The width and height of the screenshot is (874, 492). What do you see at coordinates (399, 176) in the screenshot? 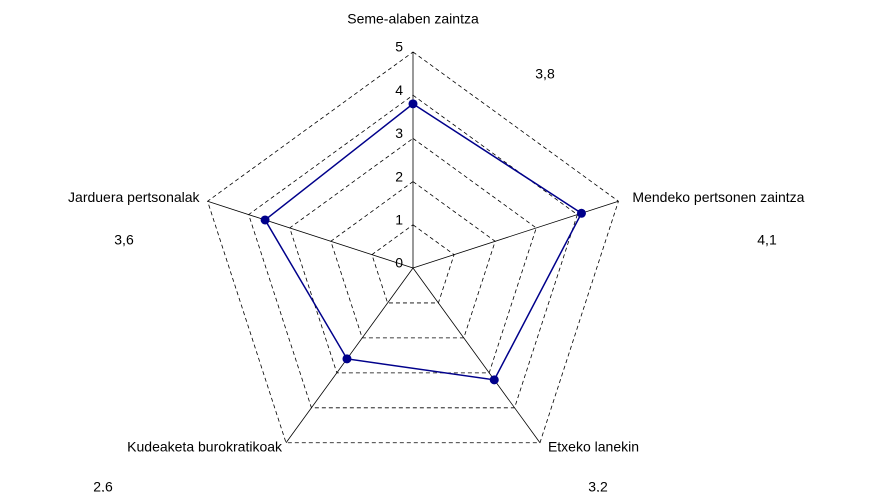
I see `r-tick-label: 2` at bounding box center [399, 176].